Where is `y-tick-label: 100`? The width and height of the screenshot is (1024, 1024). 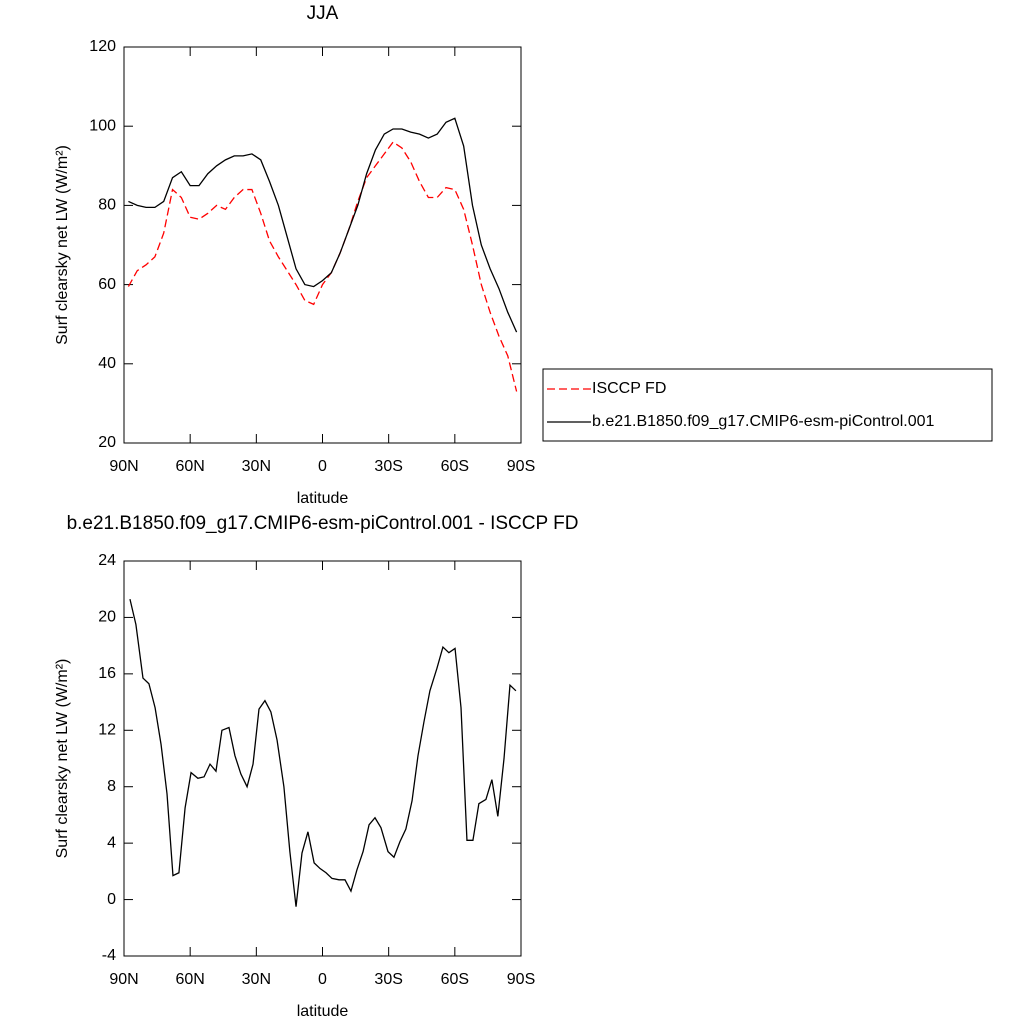
y-tick-label: 100 is located at coordinates (102, 125).